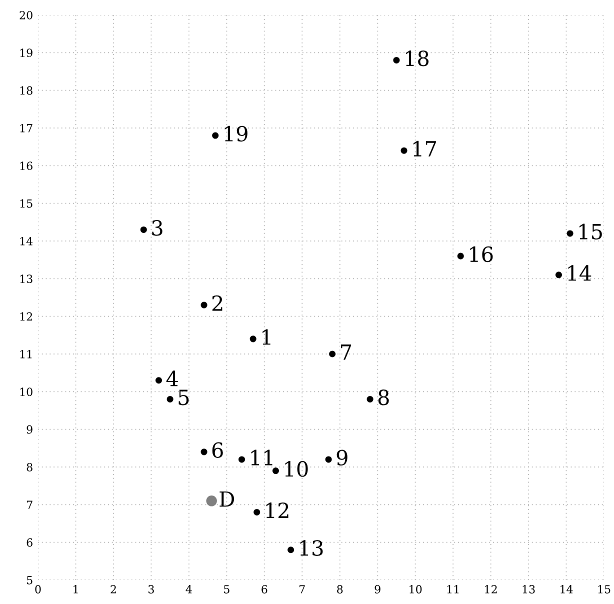 The height and width of the screenshot is (604, 614). I want to click on annotation: 1, so click(266, 337).